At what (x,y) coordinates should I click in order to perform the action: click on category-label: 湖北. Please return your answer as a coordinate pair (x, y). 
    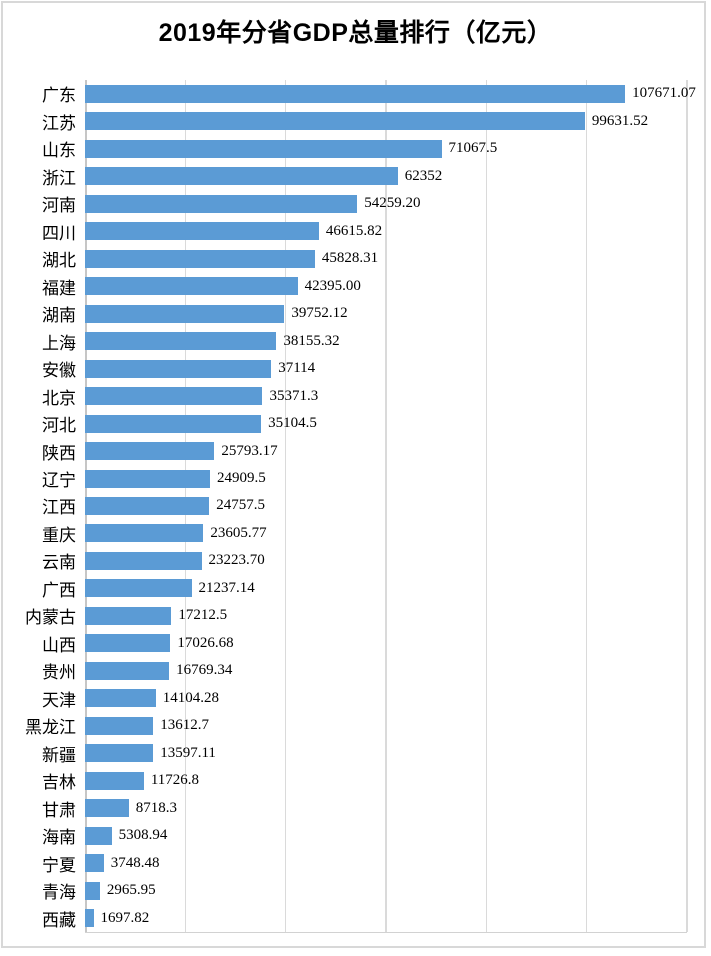
    Looking at the image, I should click on (59, 261).